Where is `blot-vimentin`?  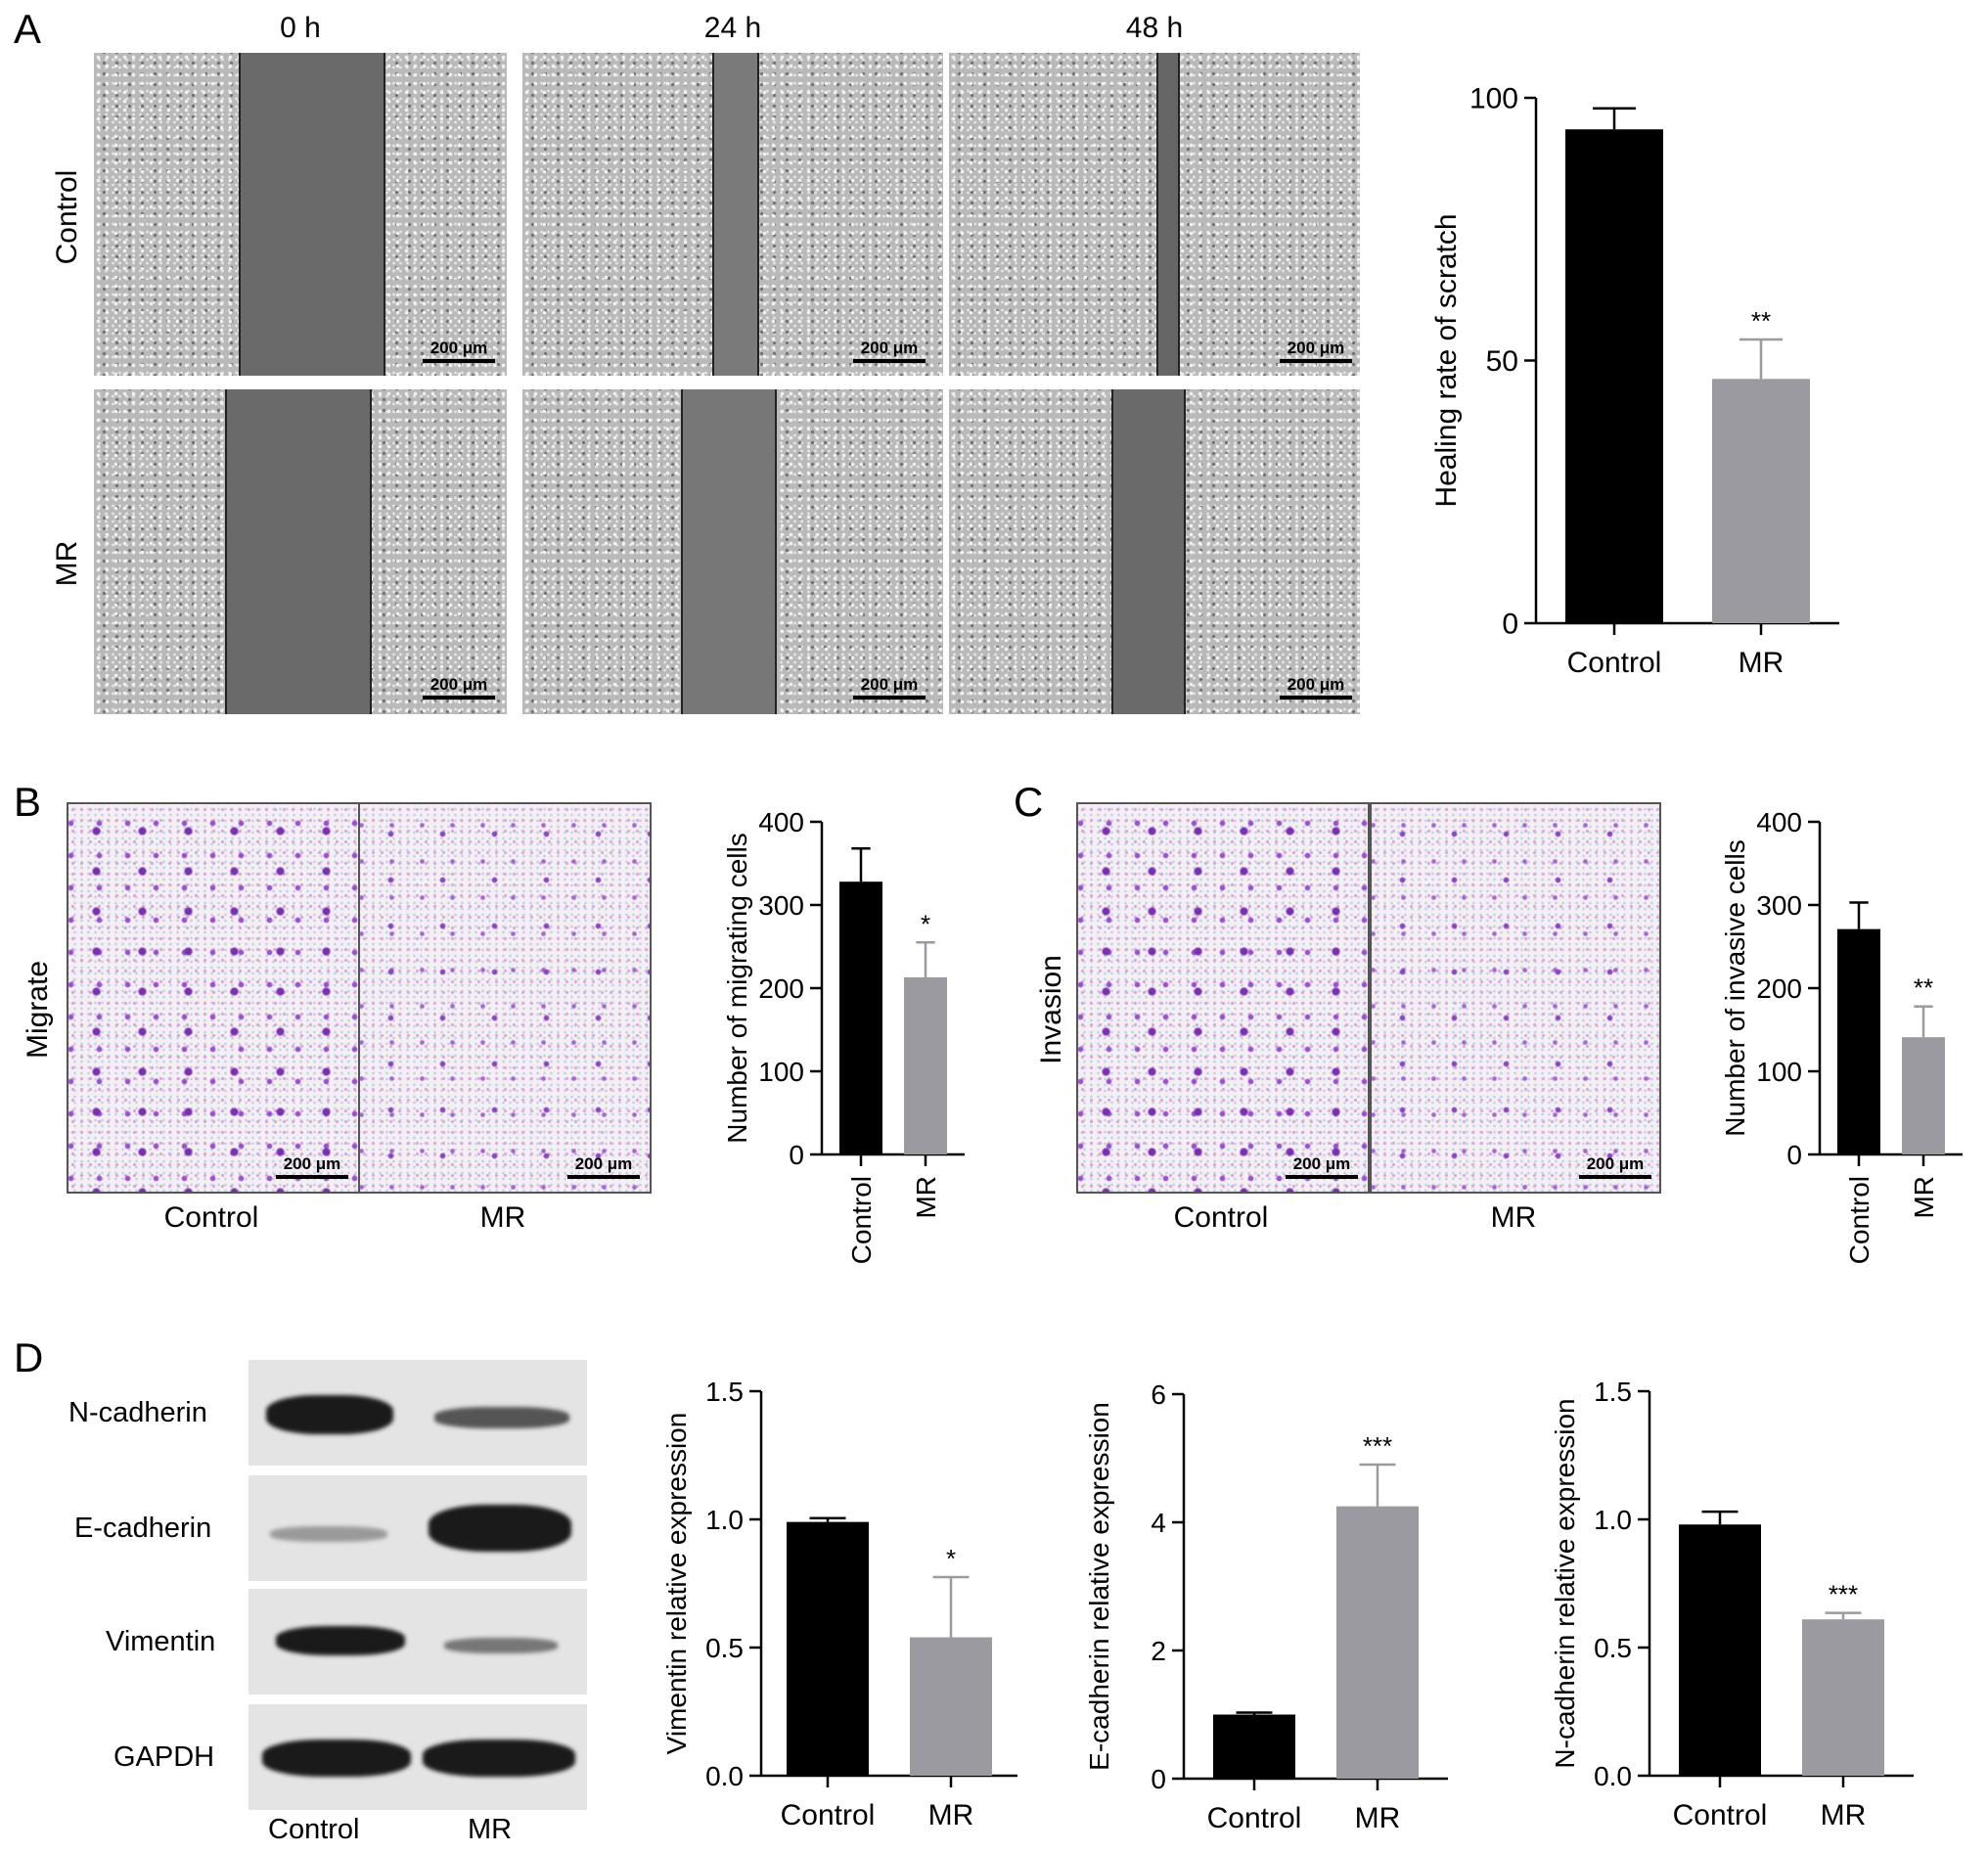 blot-vimentin is located at coordinates (417, 1642).